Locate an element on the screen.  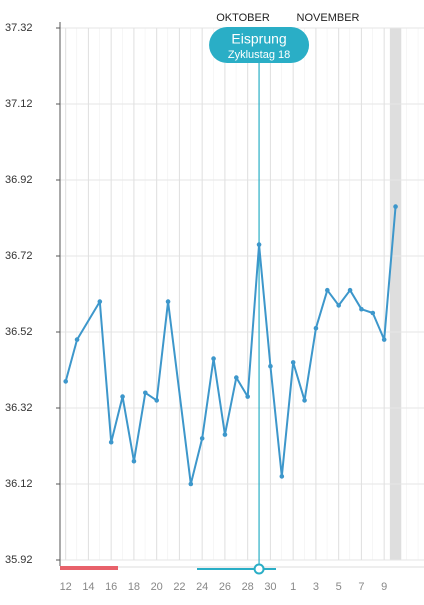
x-tick-label: 1 is located at coordinates (293, 587).